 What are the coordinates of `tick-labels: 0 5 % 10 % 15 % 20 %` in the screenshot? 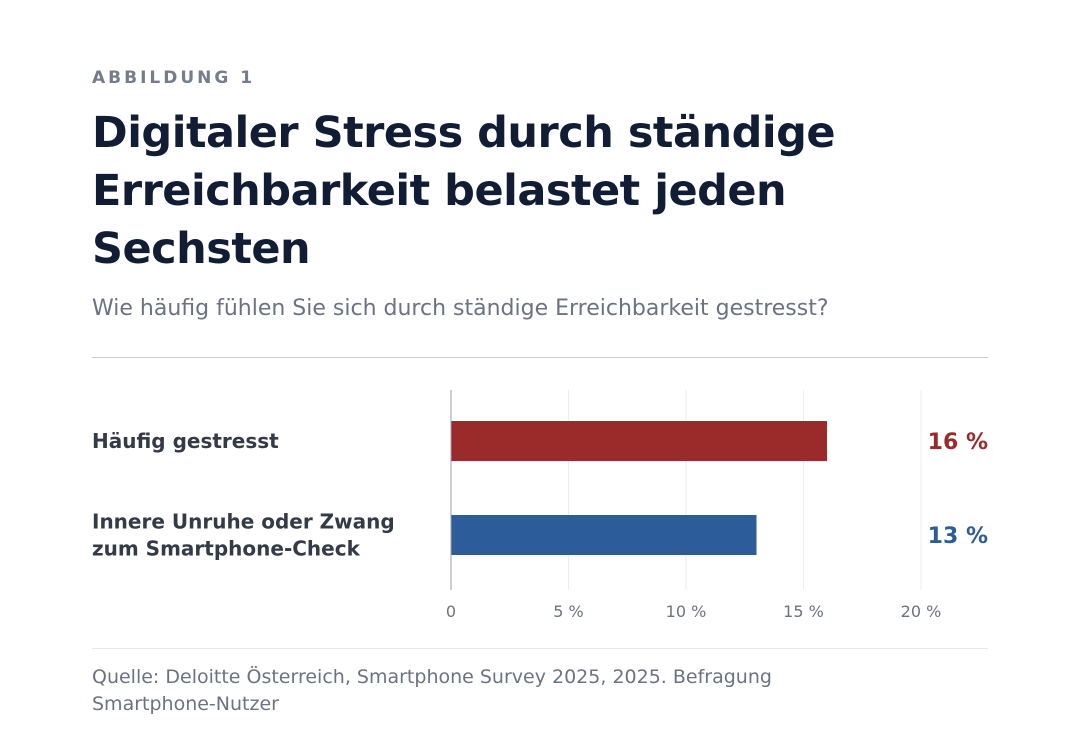 It's located at (693, 611).